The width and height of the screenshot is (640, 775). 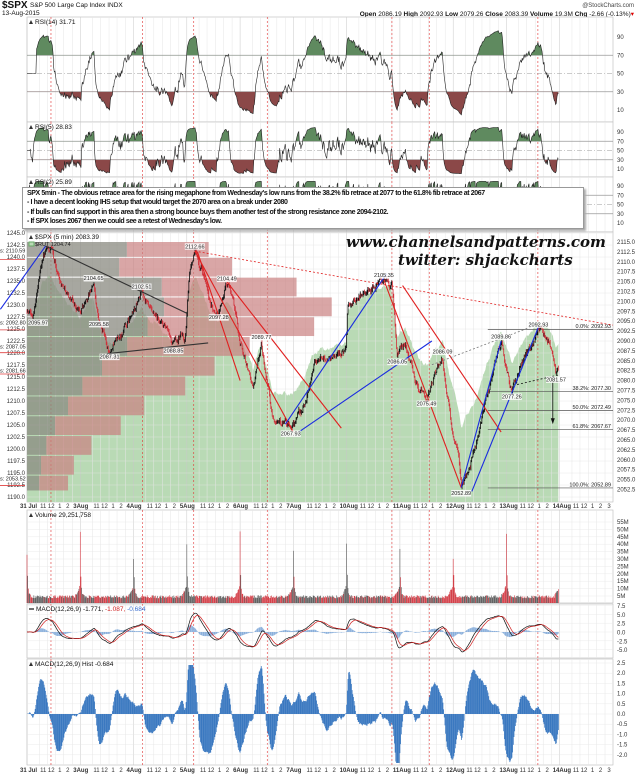 I want to click on rsi-axis-tick: 90, so click(x=620, y=38).